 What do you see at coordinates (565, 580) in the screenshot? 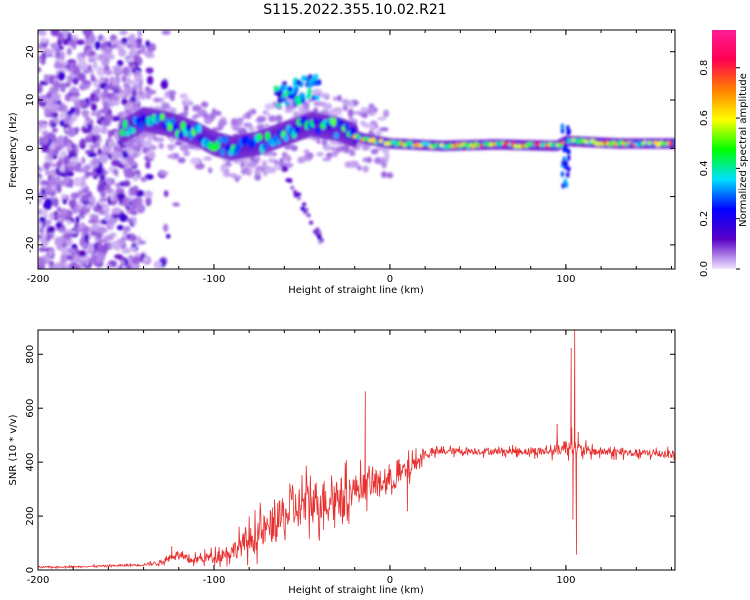
I see `snr-x-tick-label: 100` at bounding box center [565, 580].